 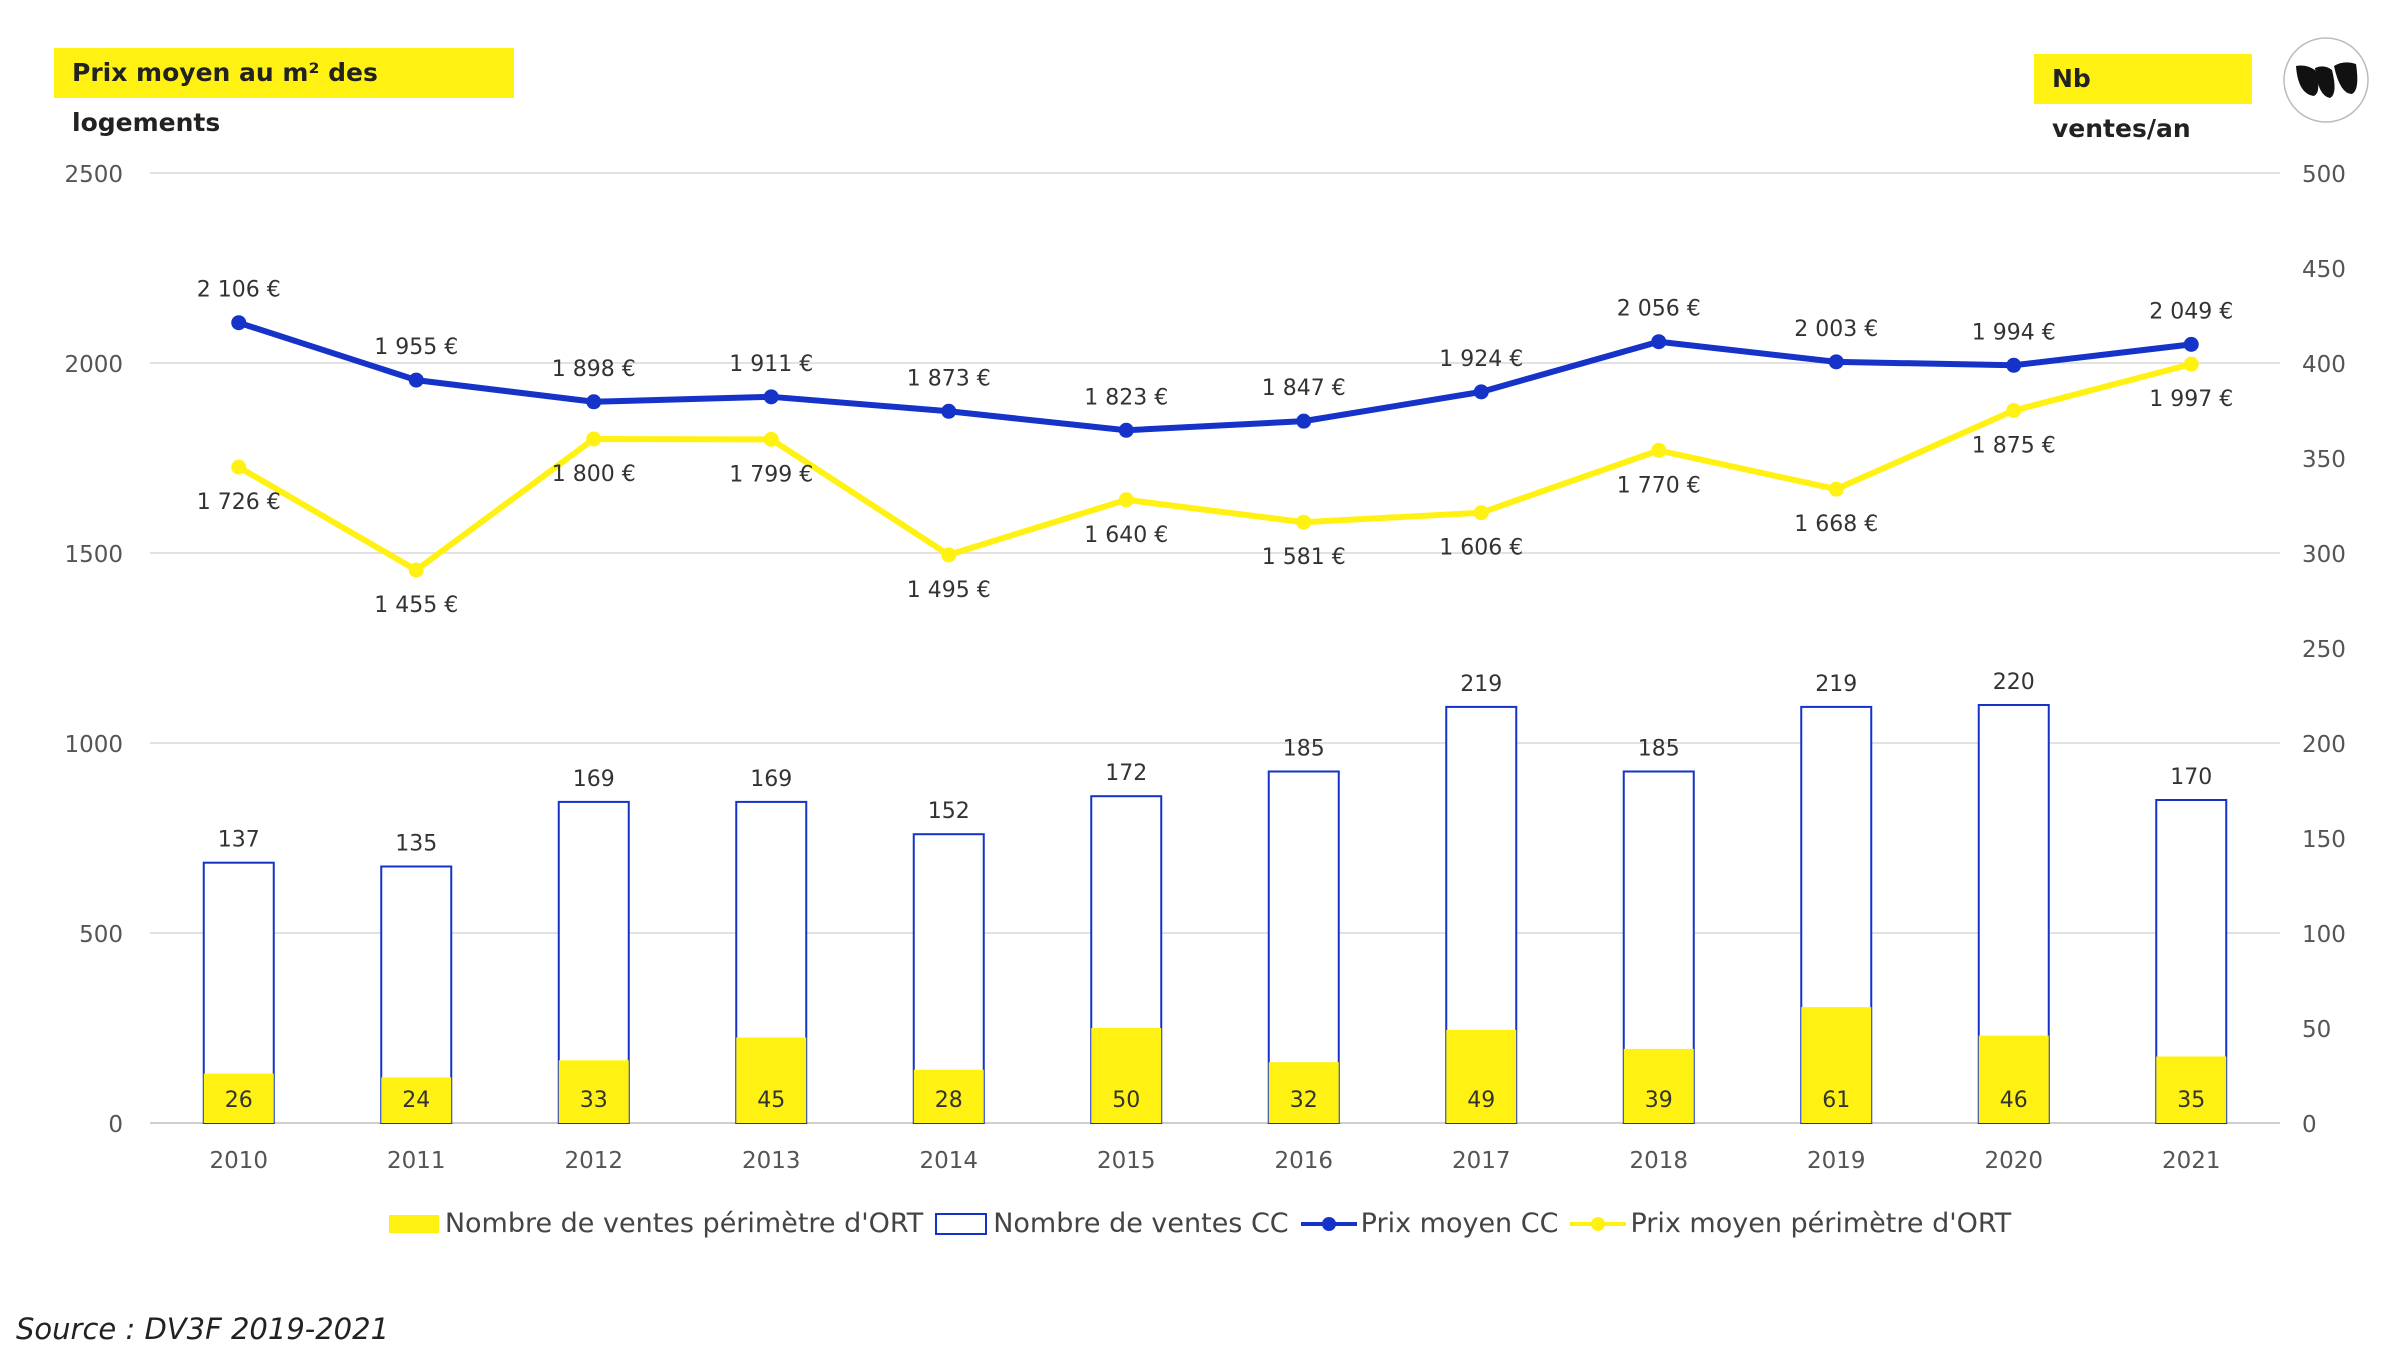 I want to click on right-tick-label: 50, so click(x=2316, y=1030).